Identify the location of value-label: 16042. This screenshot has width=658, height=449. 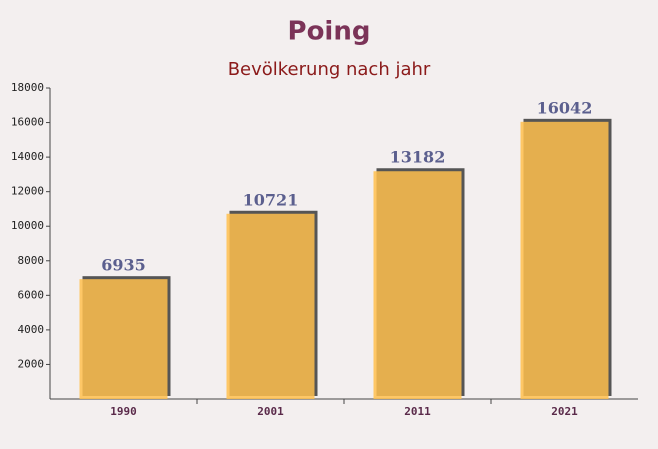
(565, 107).